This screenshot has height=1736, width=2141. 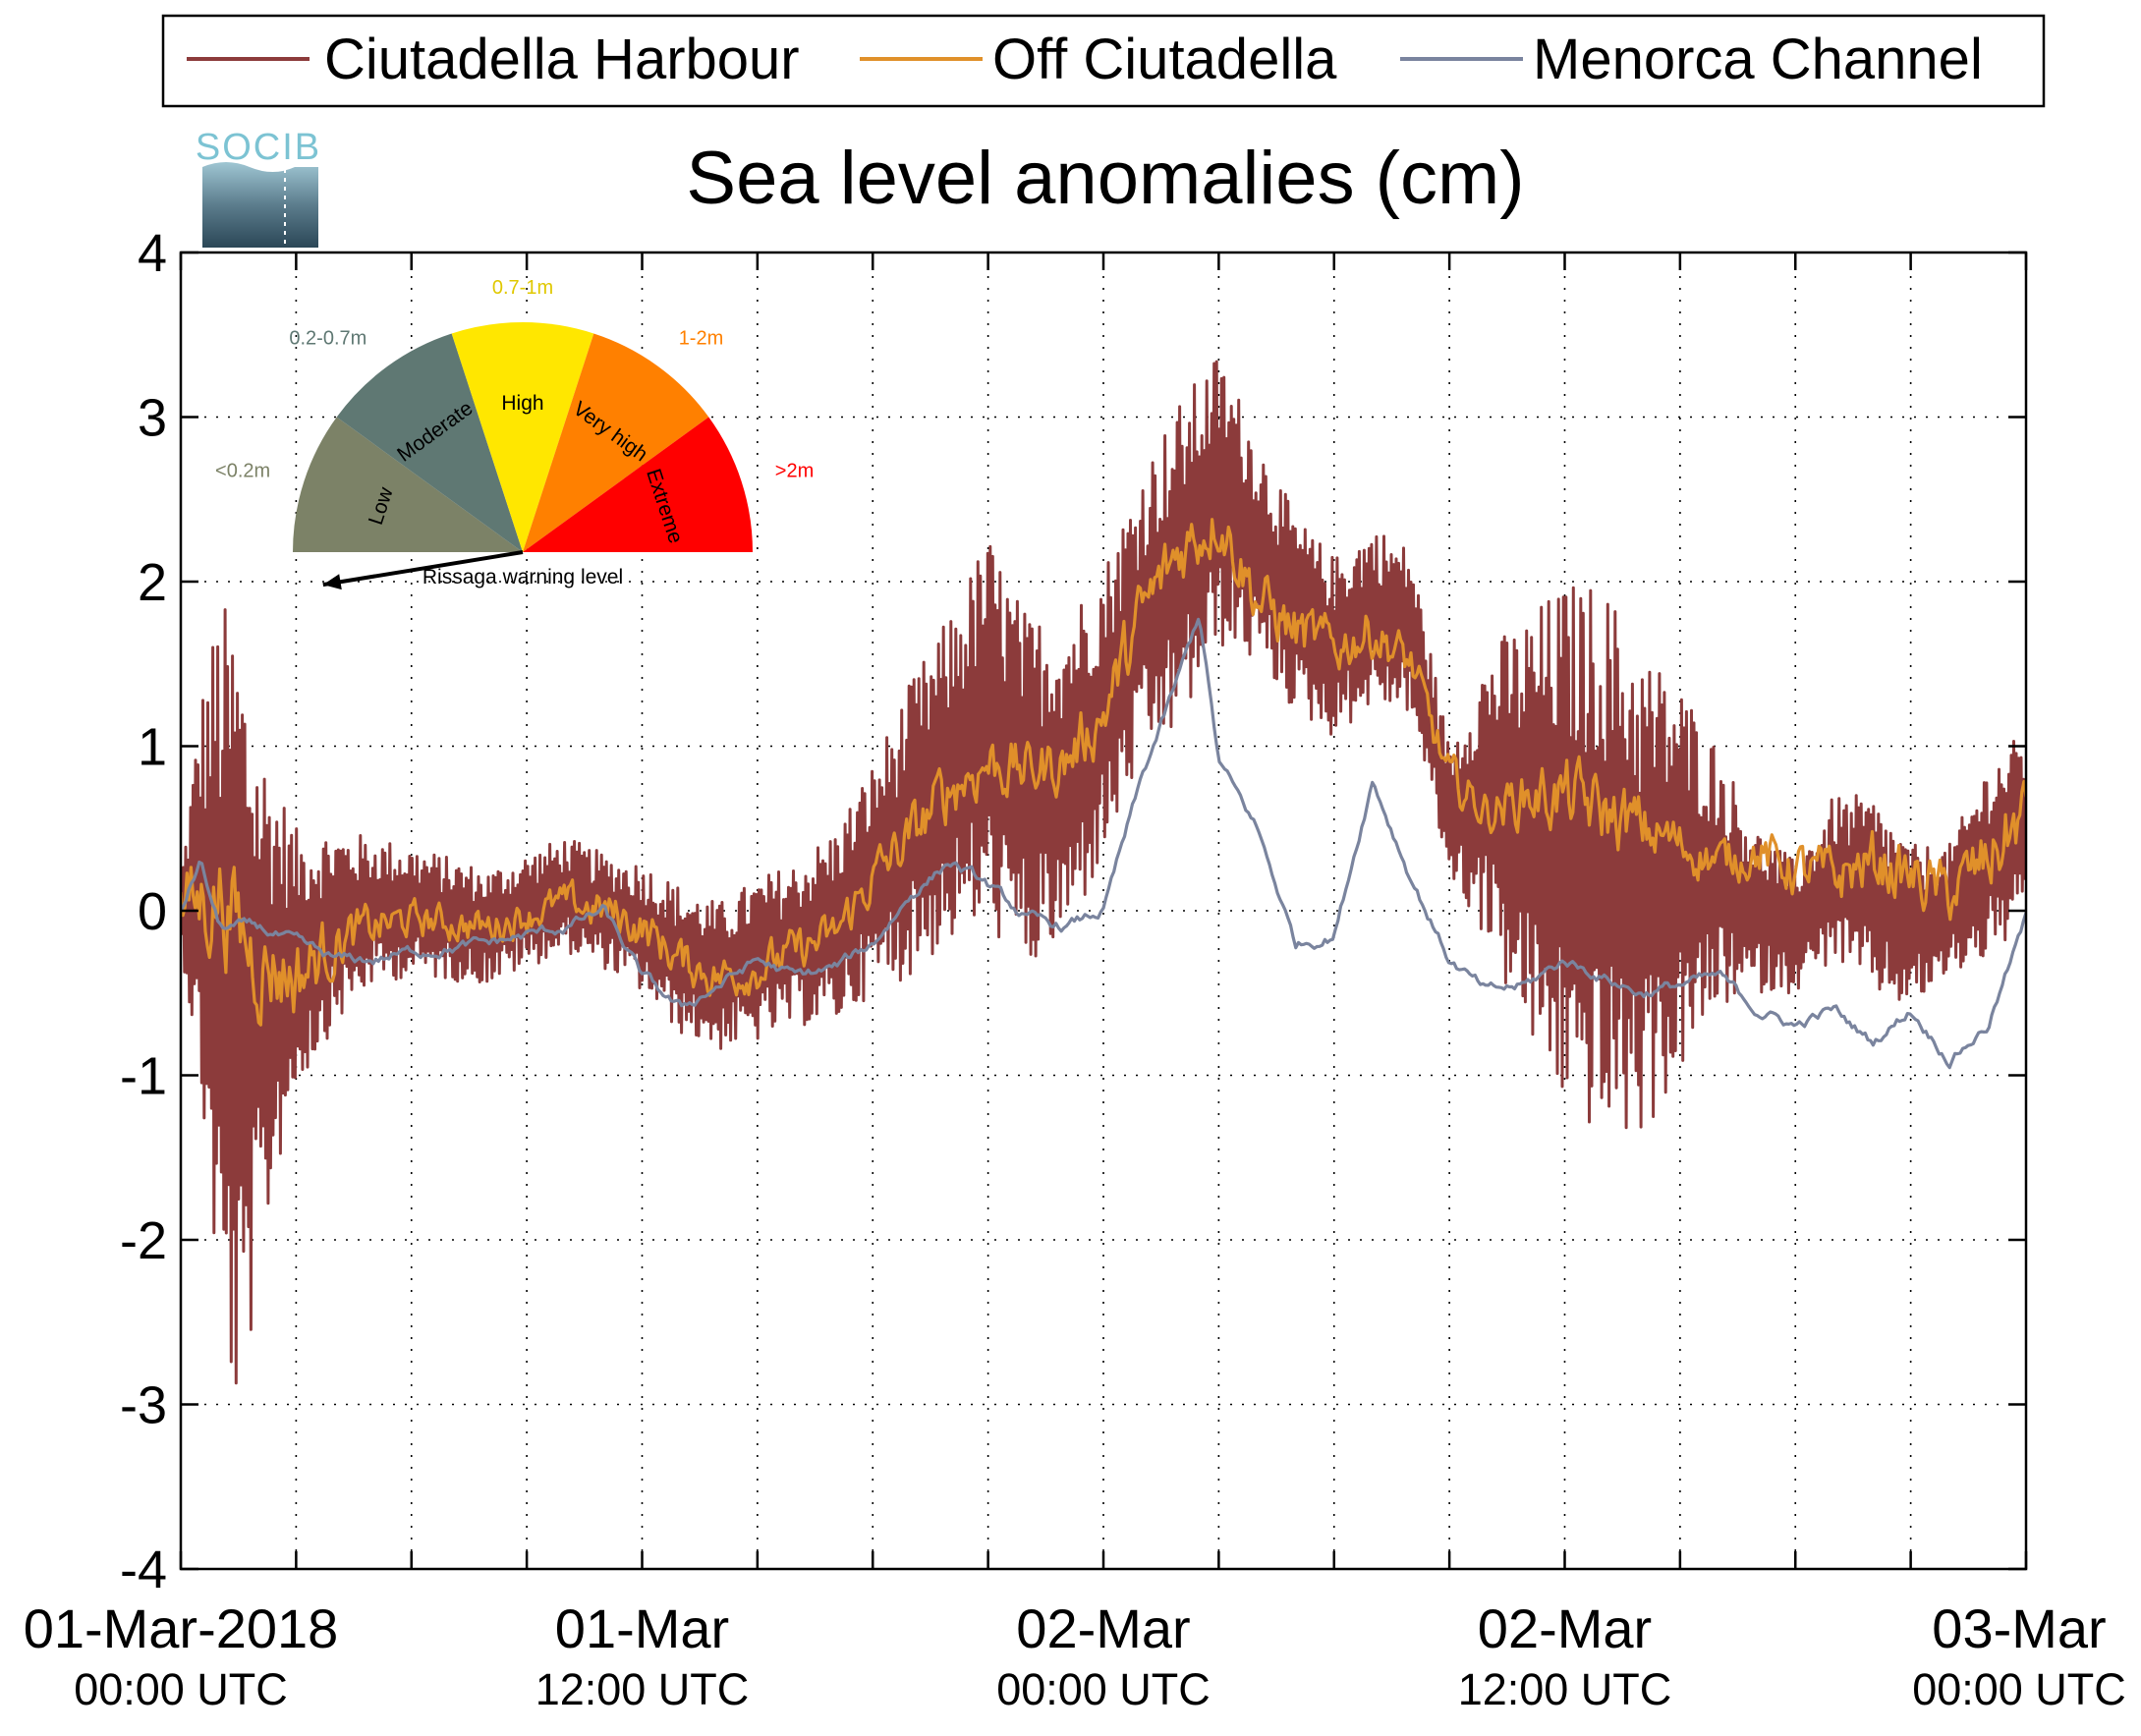 I want to click on x-tick-label-date: 01-Mar-2018, so click(x=181, y=1628).